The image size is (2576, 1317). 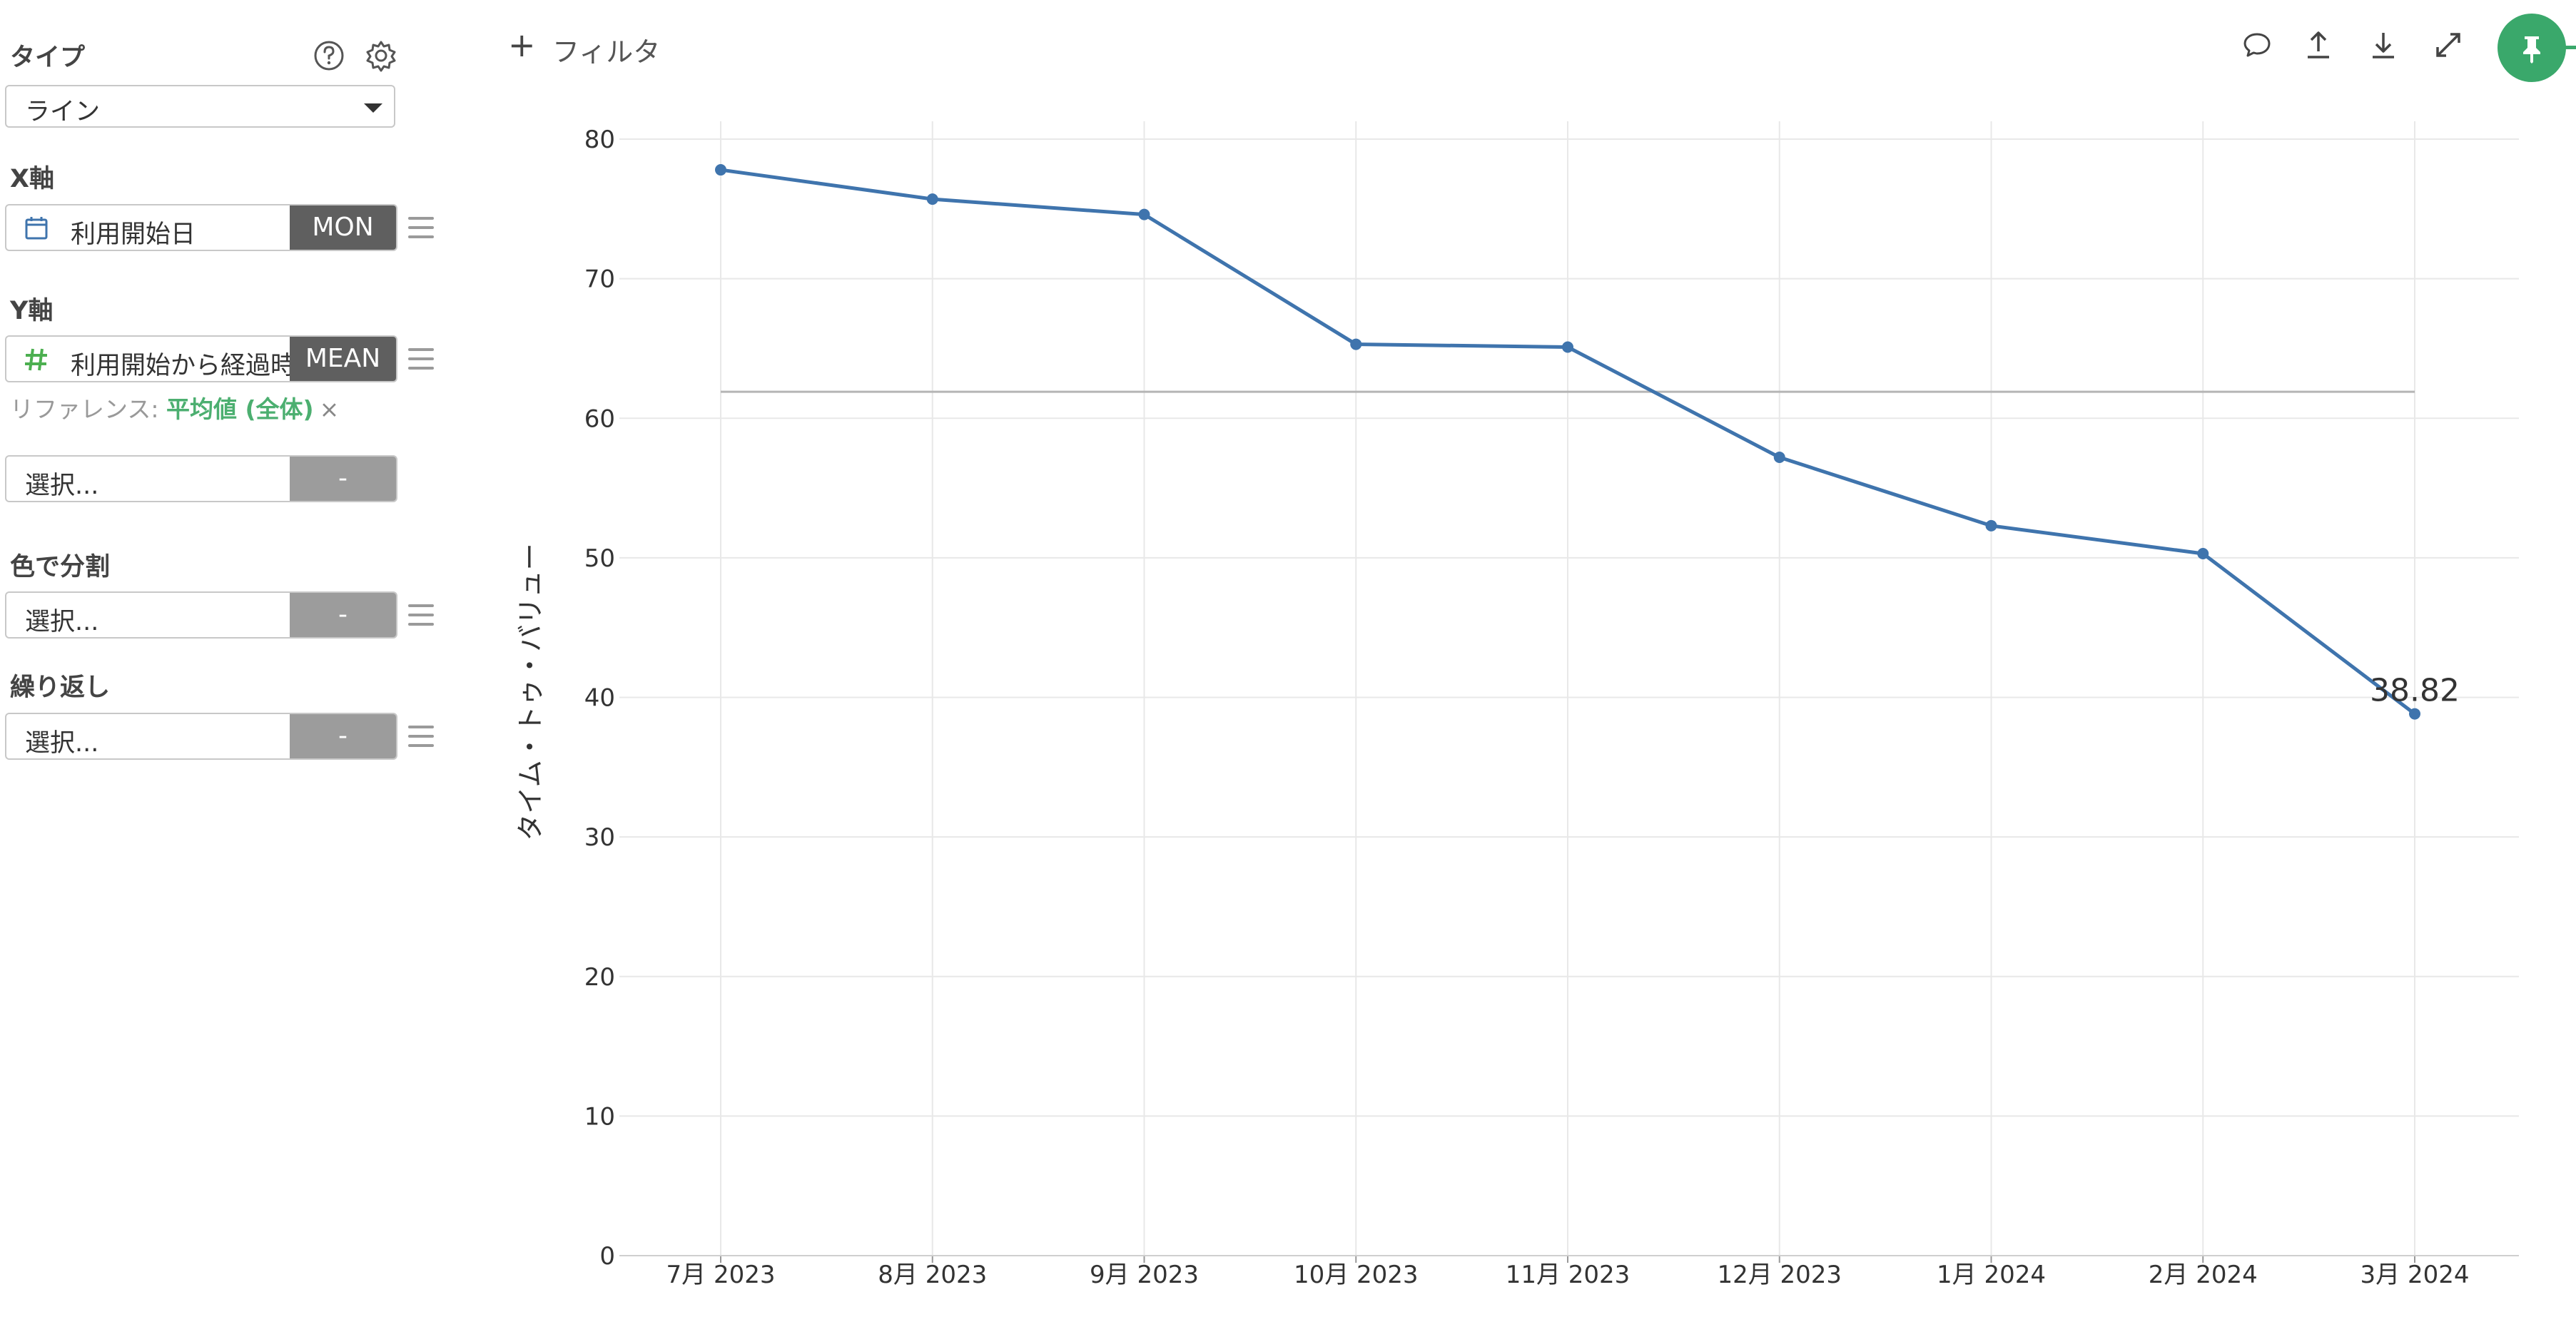 I want to click on chart-type-select: ライン, so click(x=200, y=106).